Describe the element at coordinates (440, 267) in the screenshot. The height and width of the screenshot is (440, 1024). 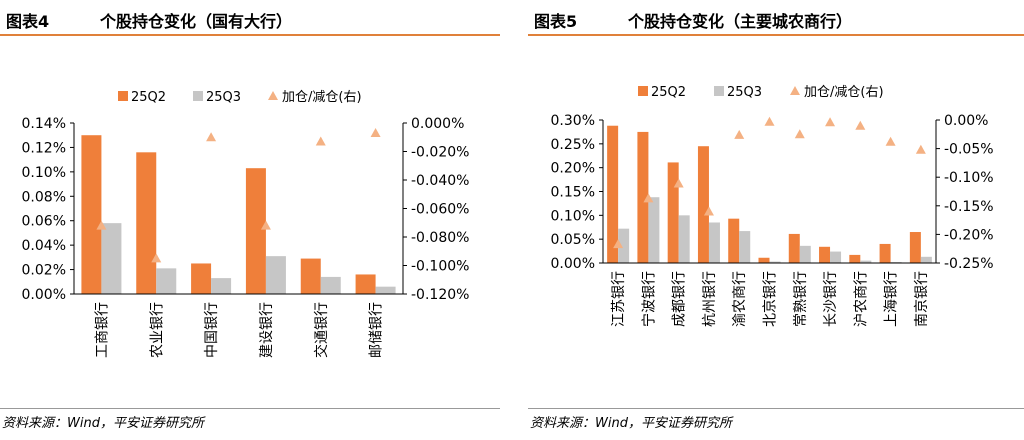
I see `y2-tick-label: -0.100%` at that location.